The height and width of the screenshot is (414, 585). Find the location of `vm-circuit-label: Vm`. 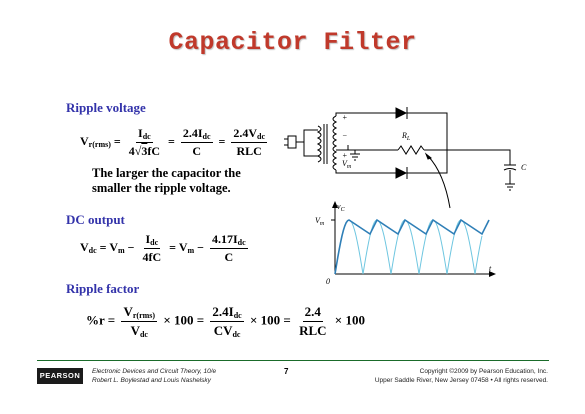

vm-circuit-label: Vm is located at coordinates (347, 164).